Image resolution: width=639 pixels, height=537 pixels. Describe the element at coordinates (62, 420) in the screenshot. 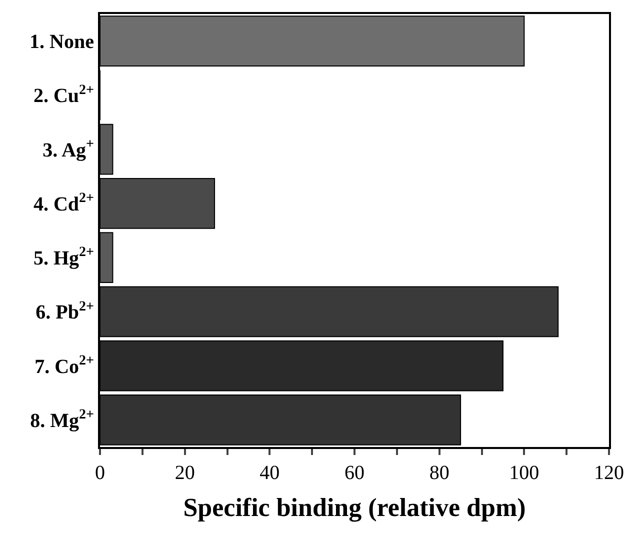

I see `y-tick-label: 8. Mg$^{2+}$` at that location.